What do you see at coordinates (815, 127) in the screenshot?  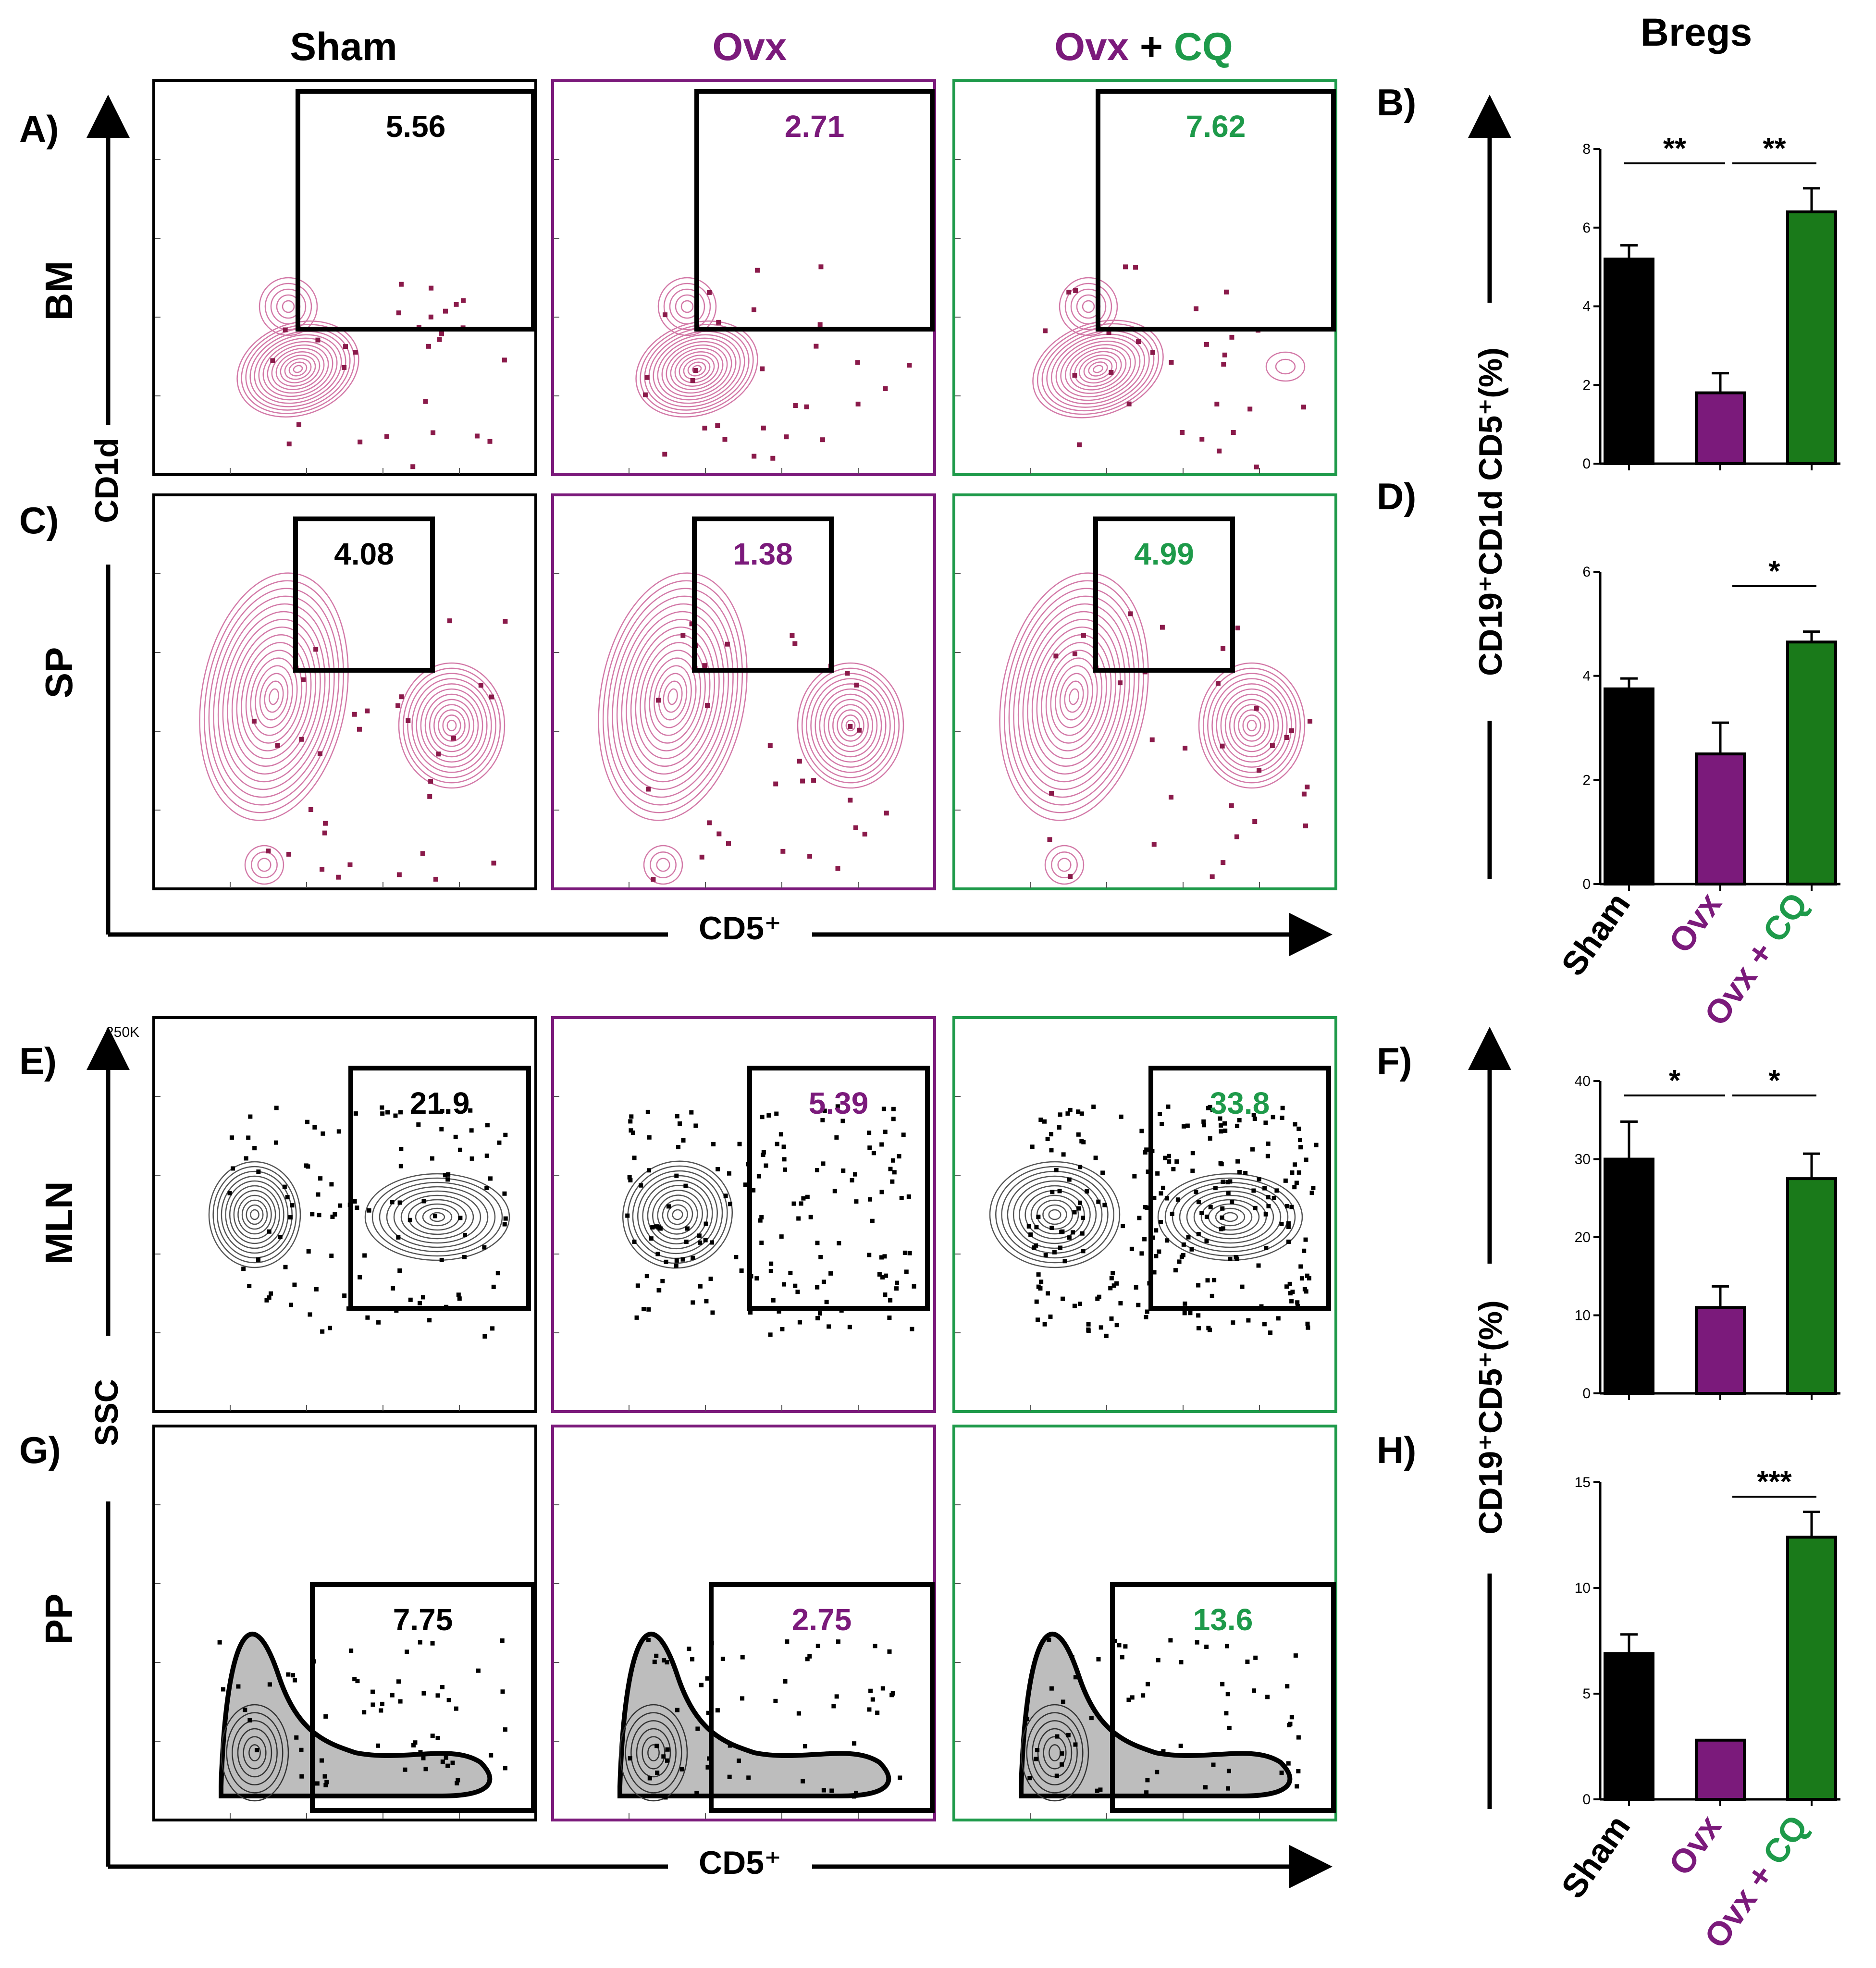 I see `gate-value-bm-1: 2.71` at bounding box center [815, 127].